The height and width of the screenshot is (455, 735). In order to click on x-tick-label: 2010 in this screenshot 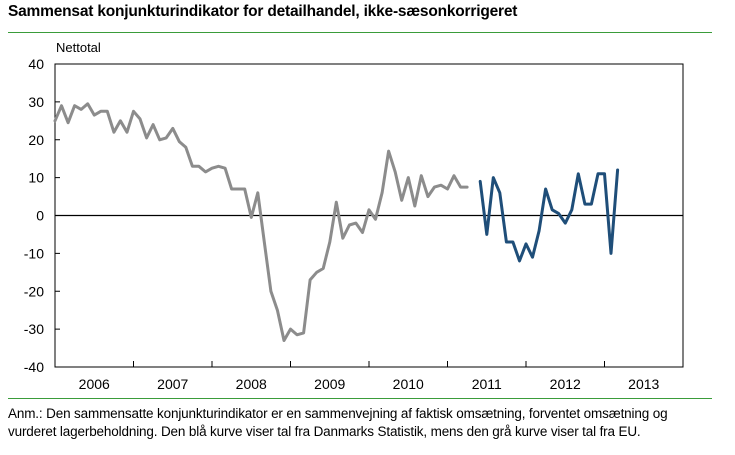, I will do `click(408, 384)`.